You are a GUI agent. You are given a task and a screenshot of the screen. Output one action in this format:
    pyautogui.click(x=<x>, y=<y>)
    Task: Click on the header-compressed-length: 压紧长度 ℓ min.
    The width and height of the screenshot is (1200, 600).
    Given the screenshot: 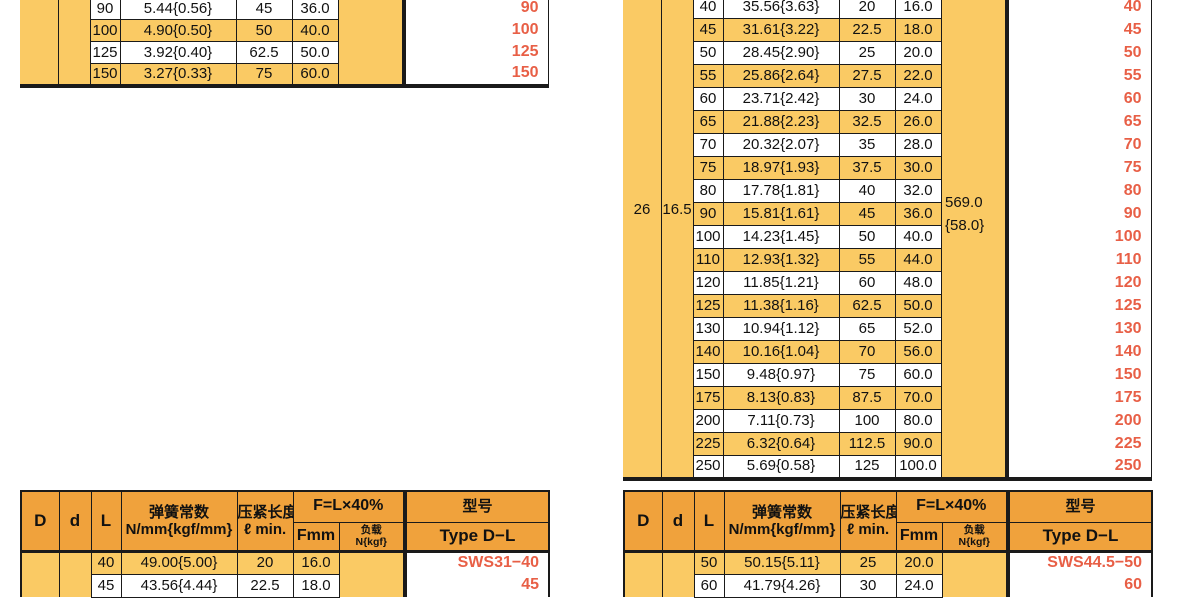 What is the action you would take?
    pyautogui.click(x=868, y=521)
    